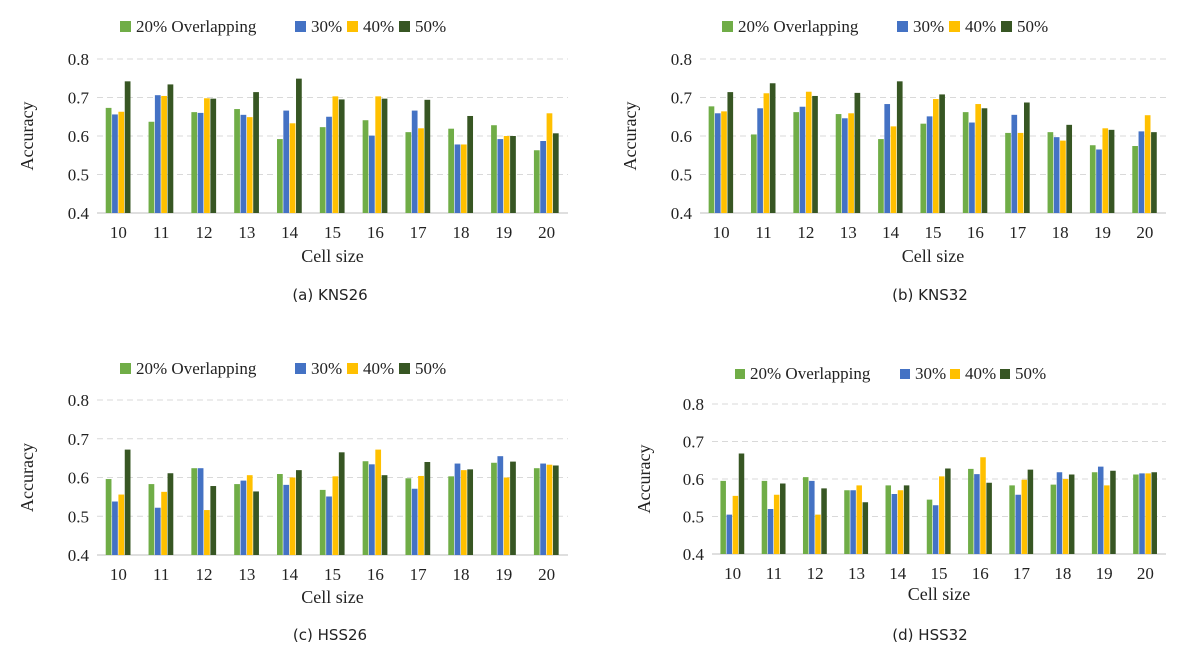 The height and width of the screenshot is (661, 1200). Describe the element at coordinates (290, 232) in the screenshot. I see `x-tick-label: 14` at that location.